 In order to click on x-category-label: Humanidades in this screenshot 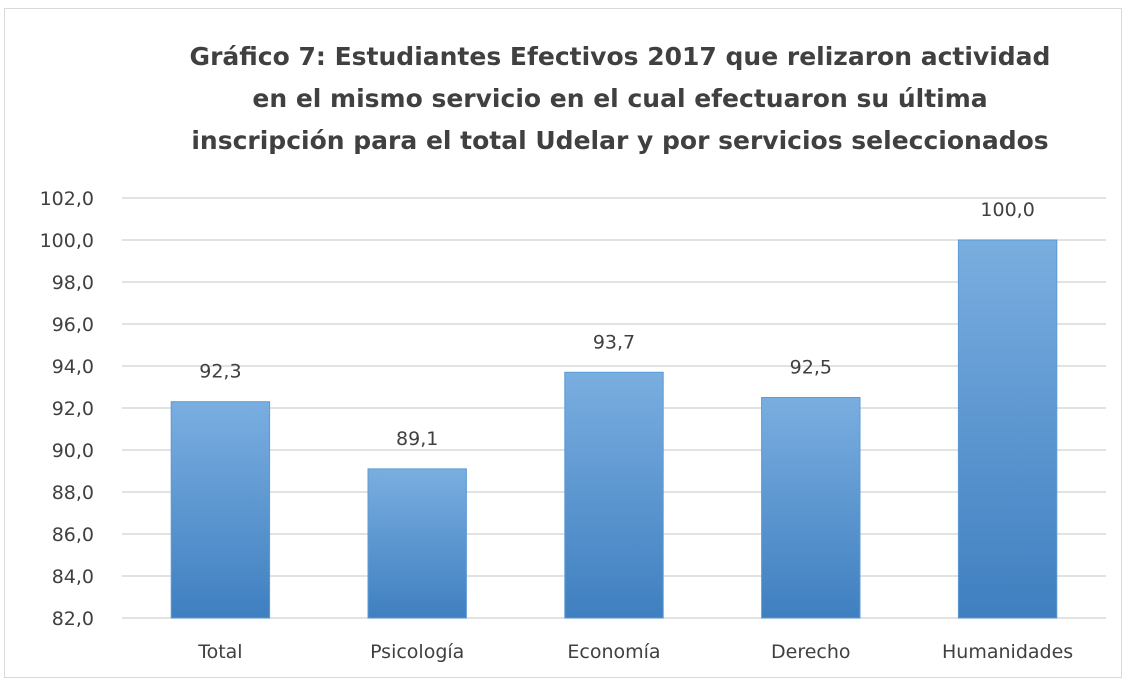, I will do `click(1007, 652)`.